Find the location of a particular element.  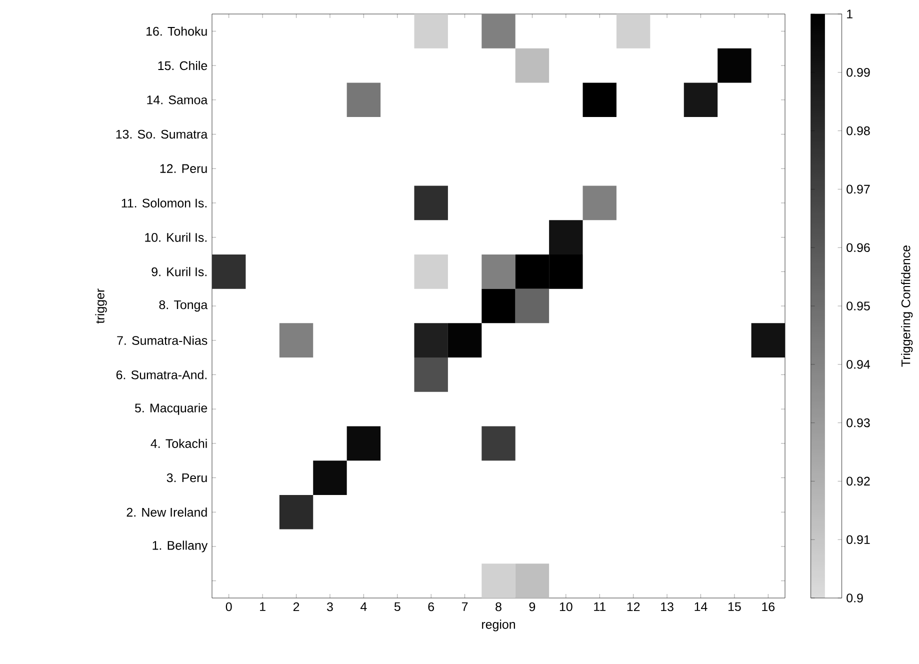

x-tick-label: 0 is located at coordinates (229, 607).